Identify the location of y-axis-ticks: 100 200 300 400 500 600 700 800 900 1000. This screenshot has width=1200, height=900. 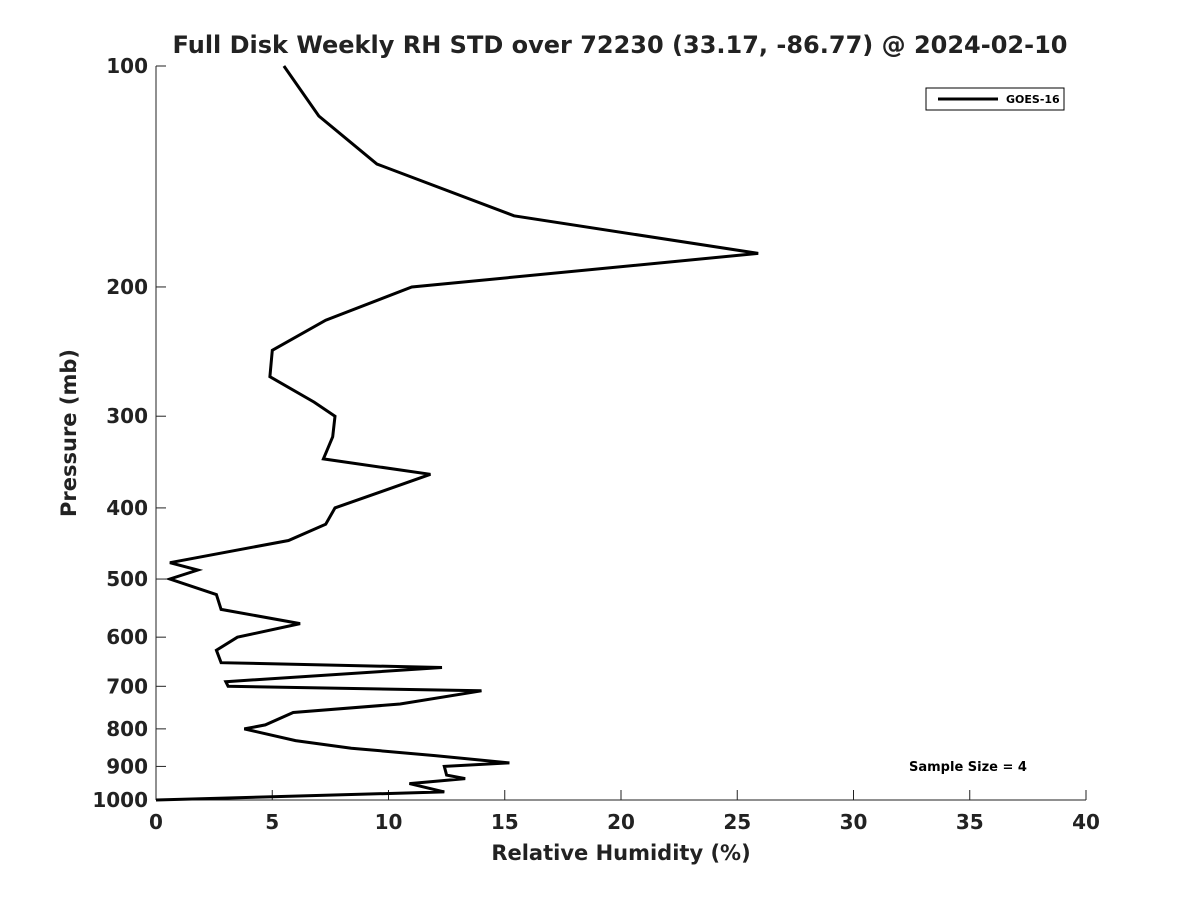
(129, 433).